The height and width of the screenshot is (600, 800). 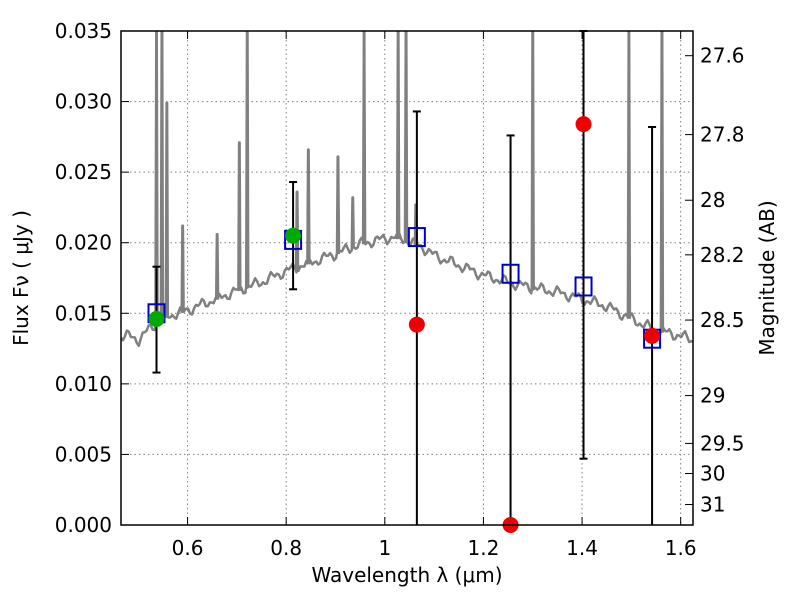 What do you see at coordinates (582, 548) in the screenshot?
I see `x-tick-label: 1.4` at bounding box center [582, 548].